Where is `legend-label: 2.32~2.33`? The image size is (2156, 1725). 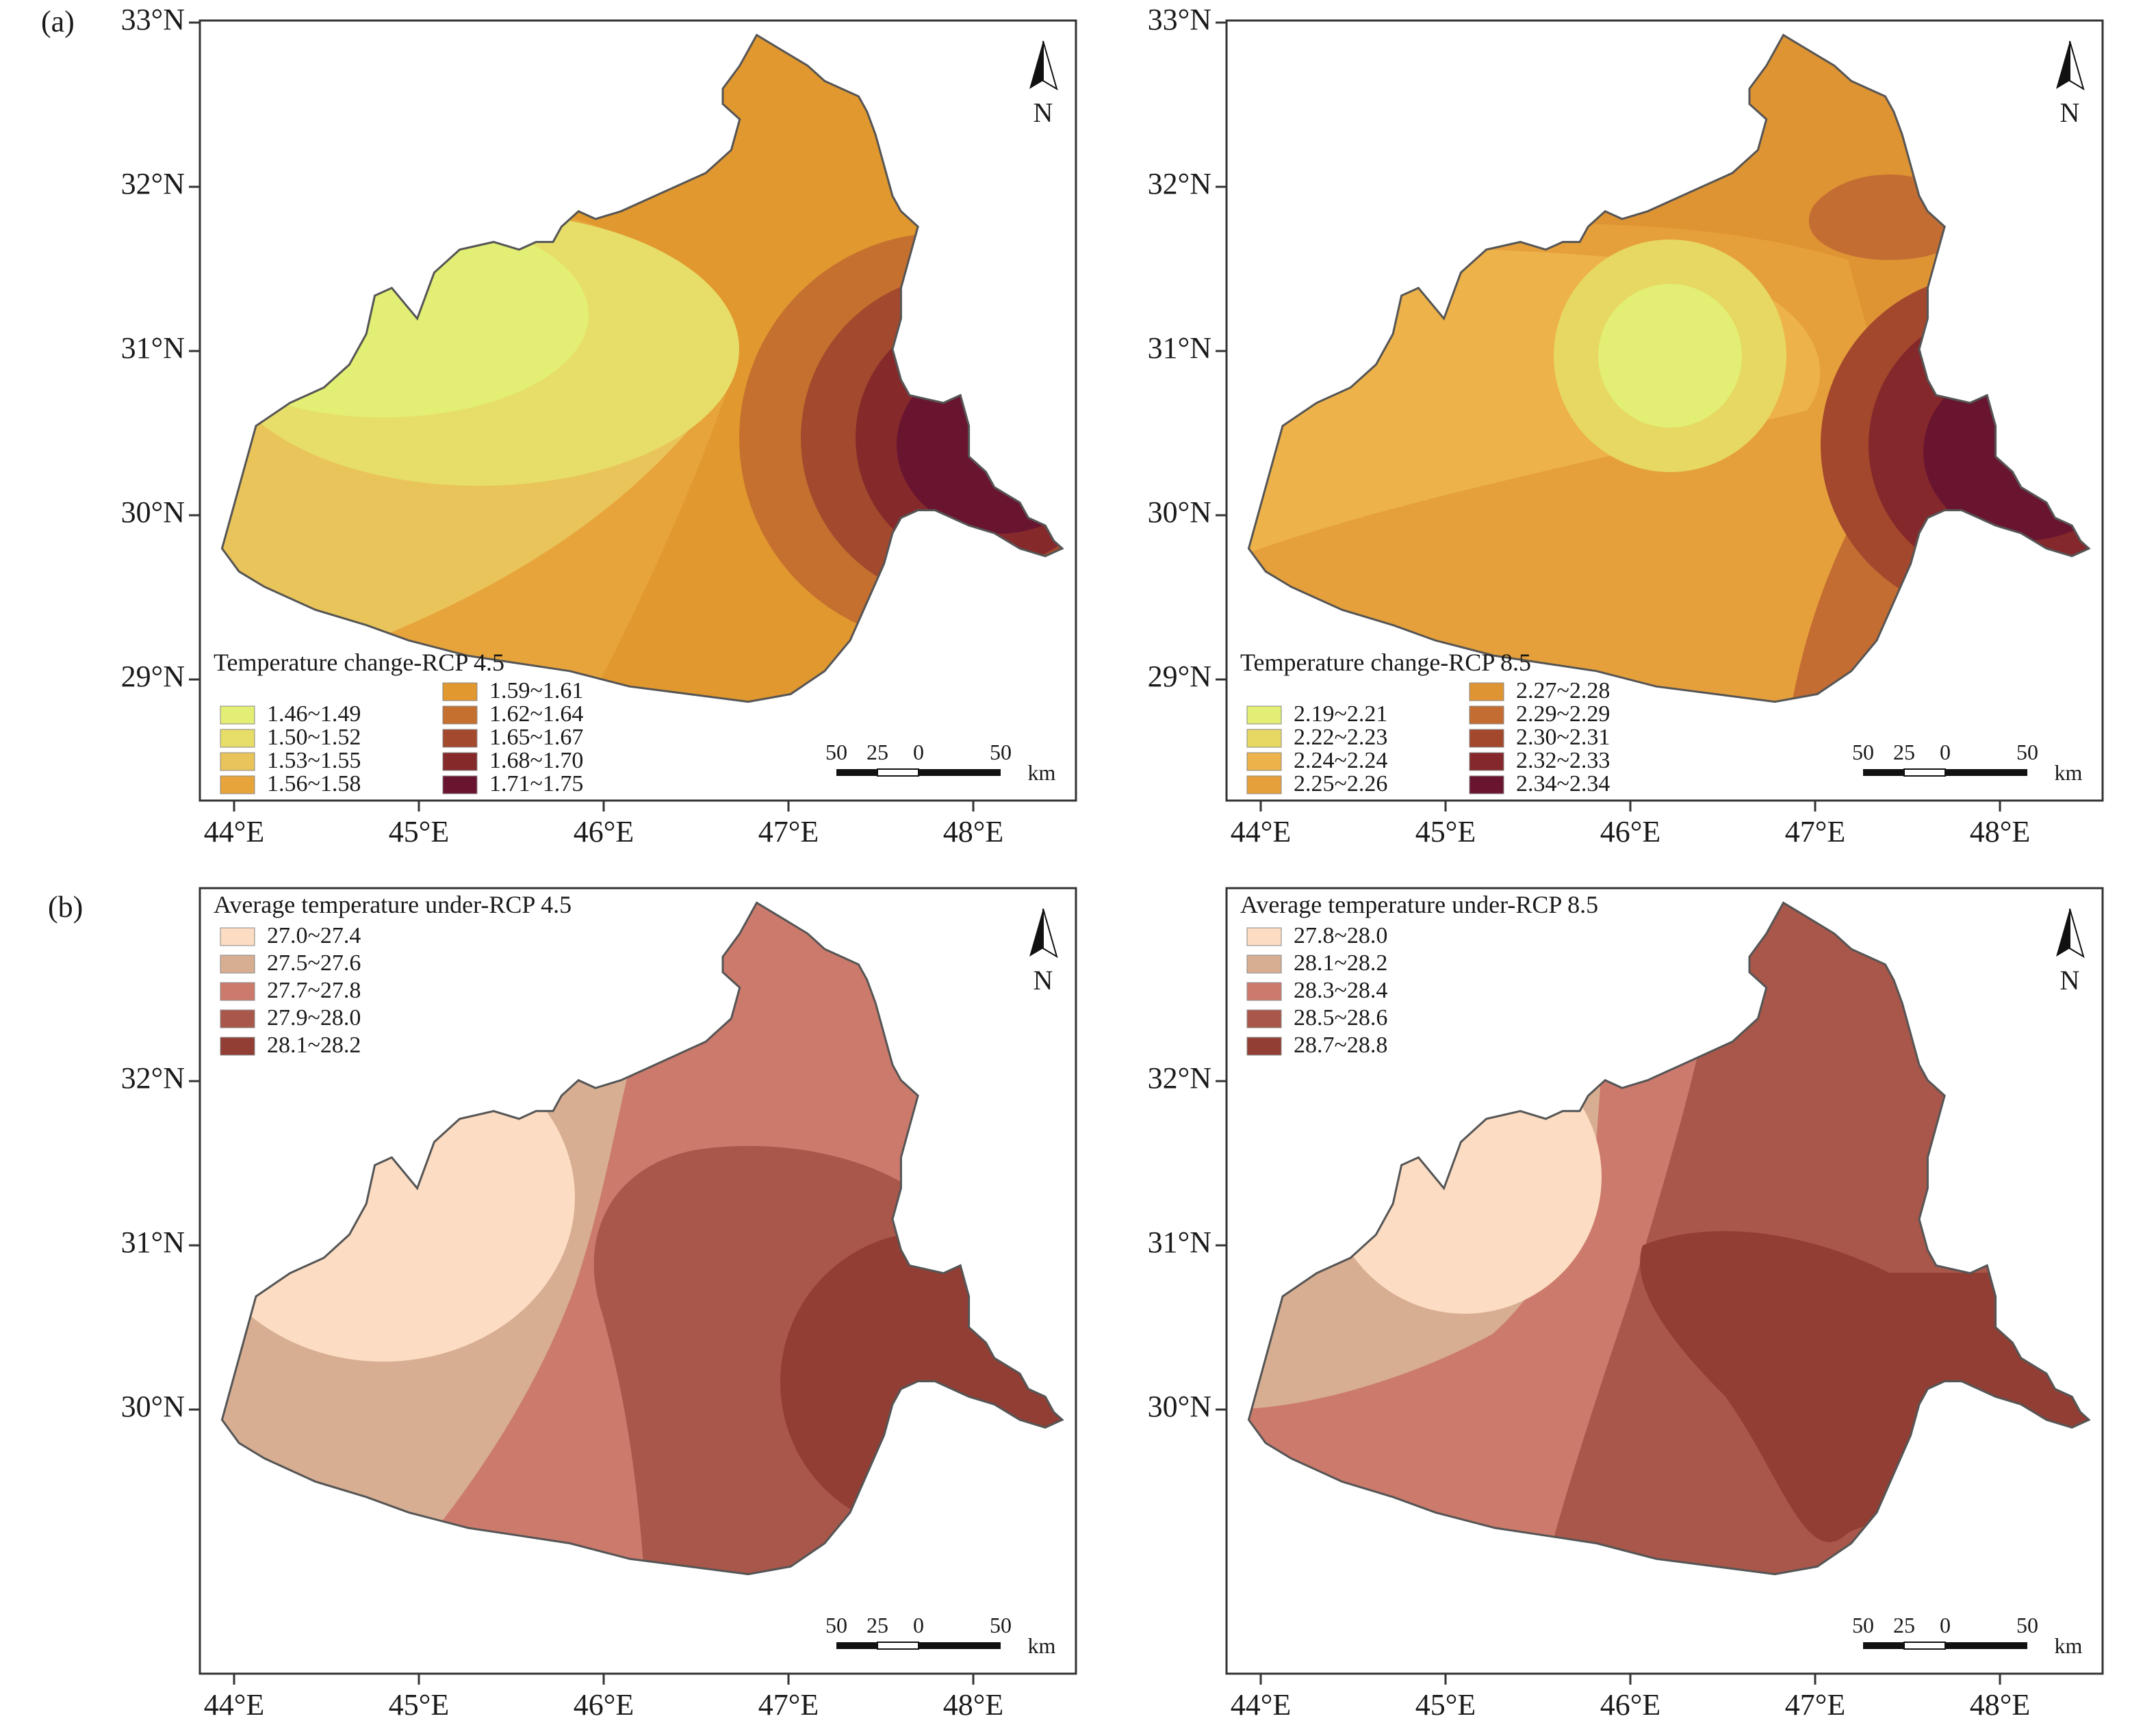 legend-label: 2.32~2.33 is located at coordinates (1563, 760).